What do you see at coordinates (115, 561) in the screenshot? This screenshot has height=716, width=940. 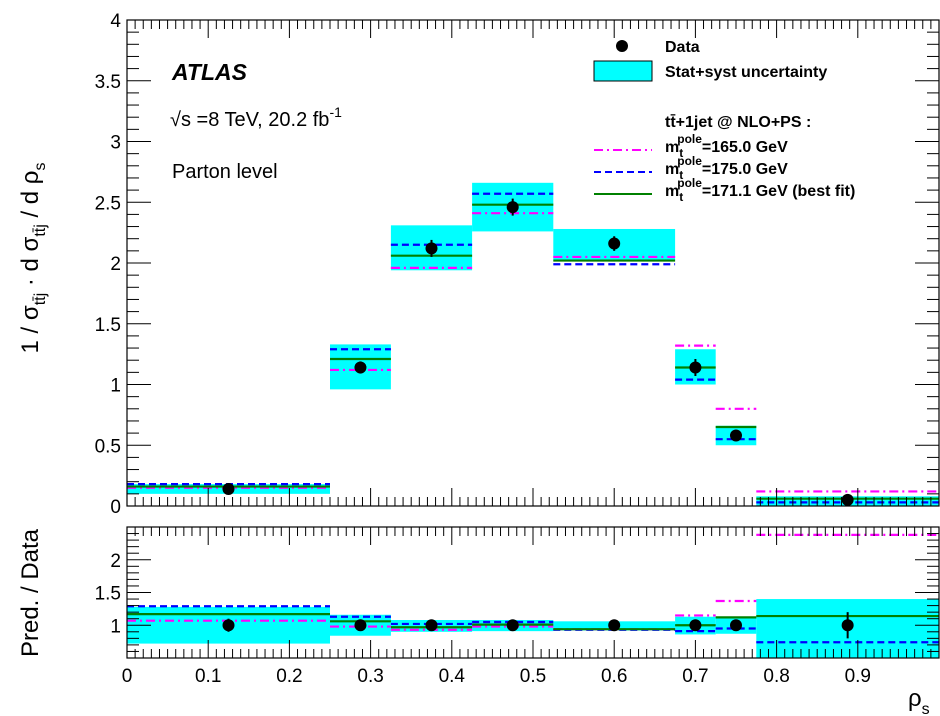 I see `ratio-y-tick-label: 2` at bounding box center [115, 561].